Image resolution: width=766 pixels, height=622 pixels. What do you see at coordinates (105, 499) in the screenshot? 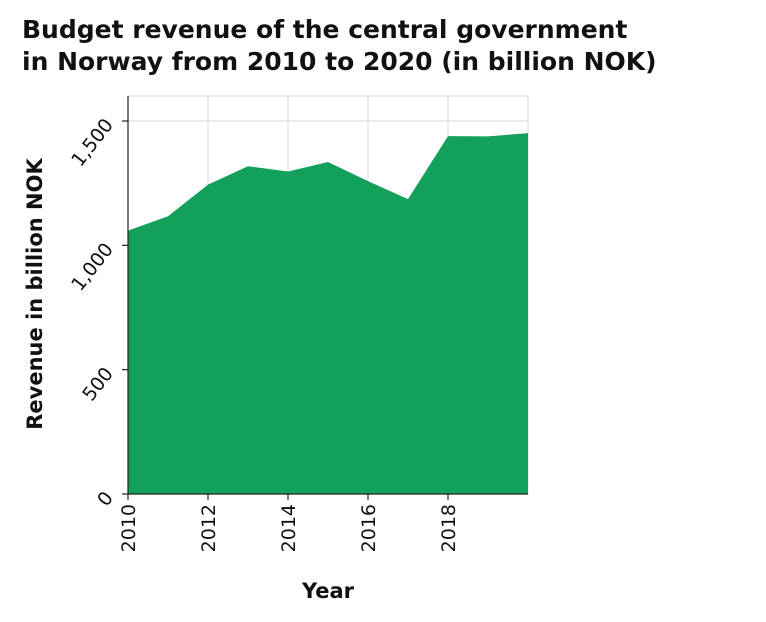
I see `y-tick-label: 0` at bounding box center [105, 499].